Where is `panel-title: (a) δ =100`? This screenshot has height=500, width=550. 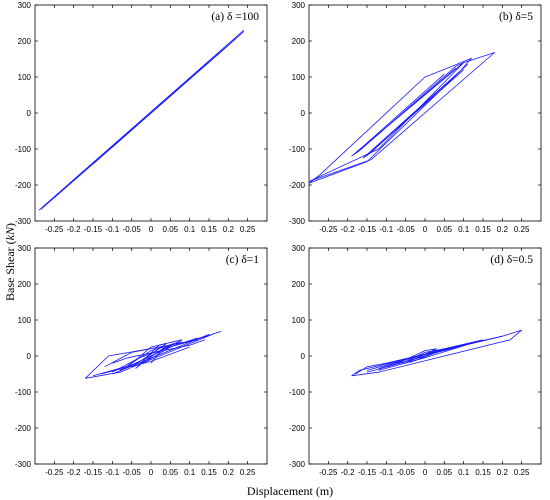
panel-title: (a) δ =100 is located at coordinates (235, 17).